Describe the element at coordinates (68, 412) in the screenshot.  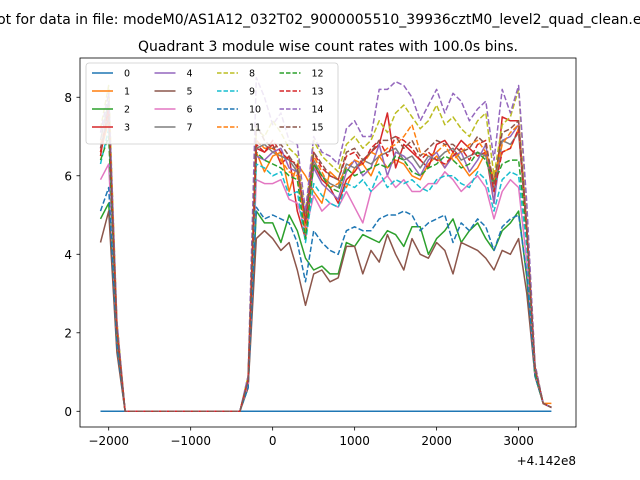
I see `y-tick-label: 0` at that location.